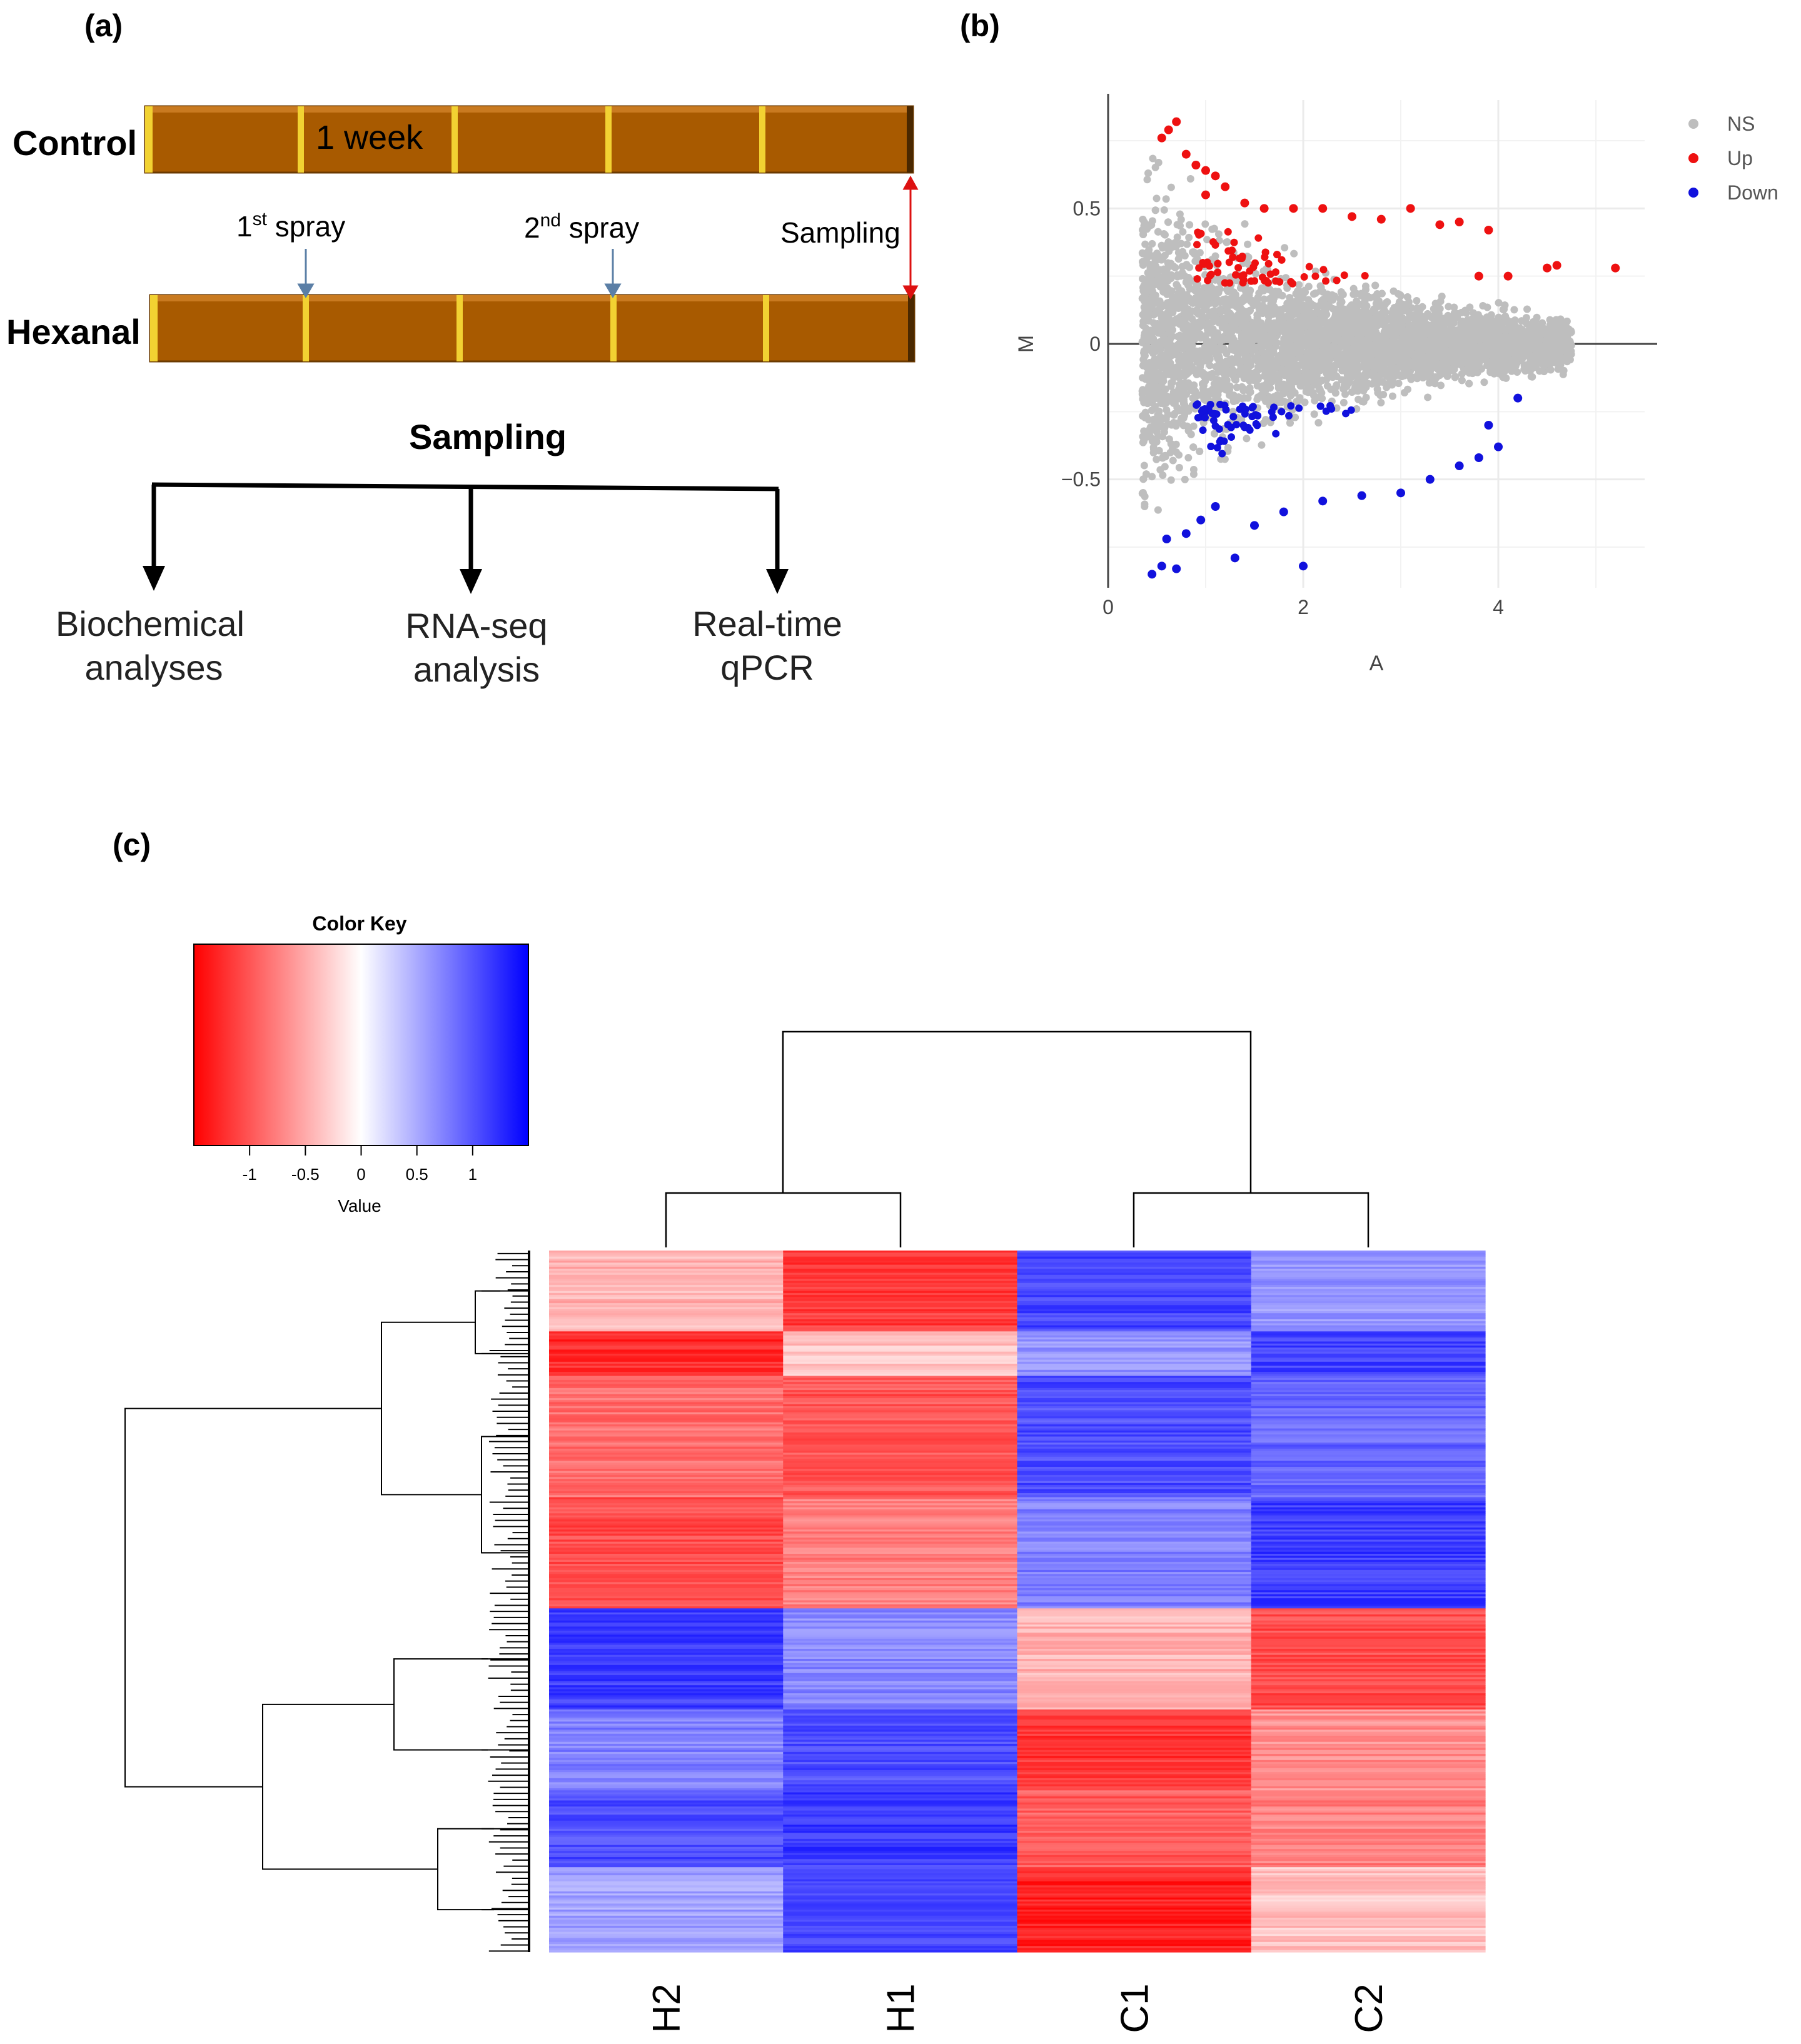 The image size is (1801, 2044). What do you see at coordinates (370, 137) in the screenshot?
I see `week-label: 1 week` at bounding box center [370, 137].